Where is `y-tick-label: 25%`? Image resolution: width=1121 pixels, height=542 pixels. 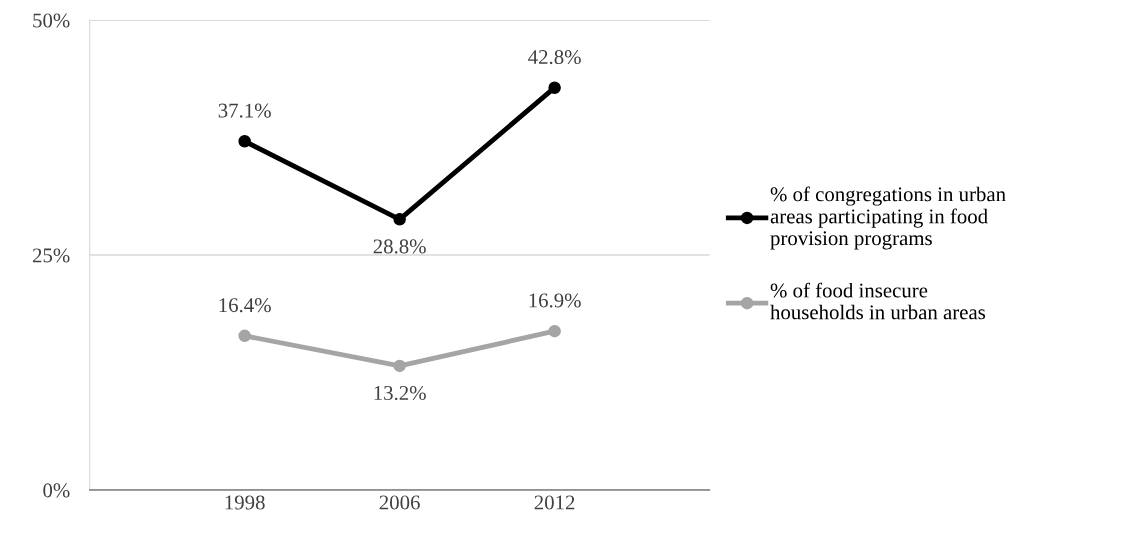
y-tick-label: 25% is located at coordinates (51, 255).